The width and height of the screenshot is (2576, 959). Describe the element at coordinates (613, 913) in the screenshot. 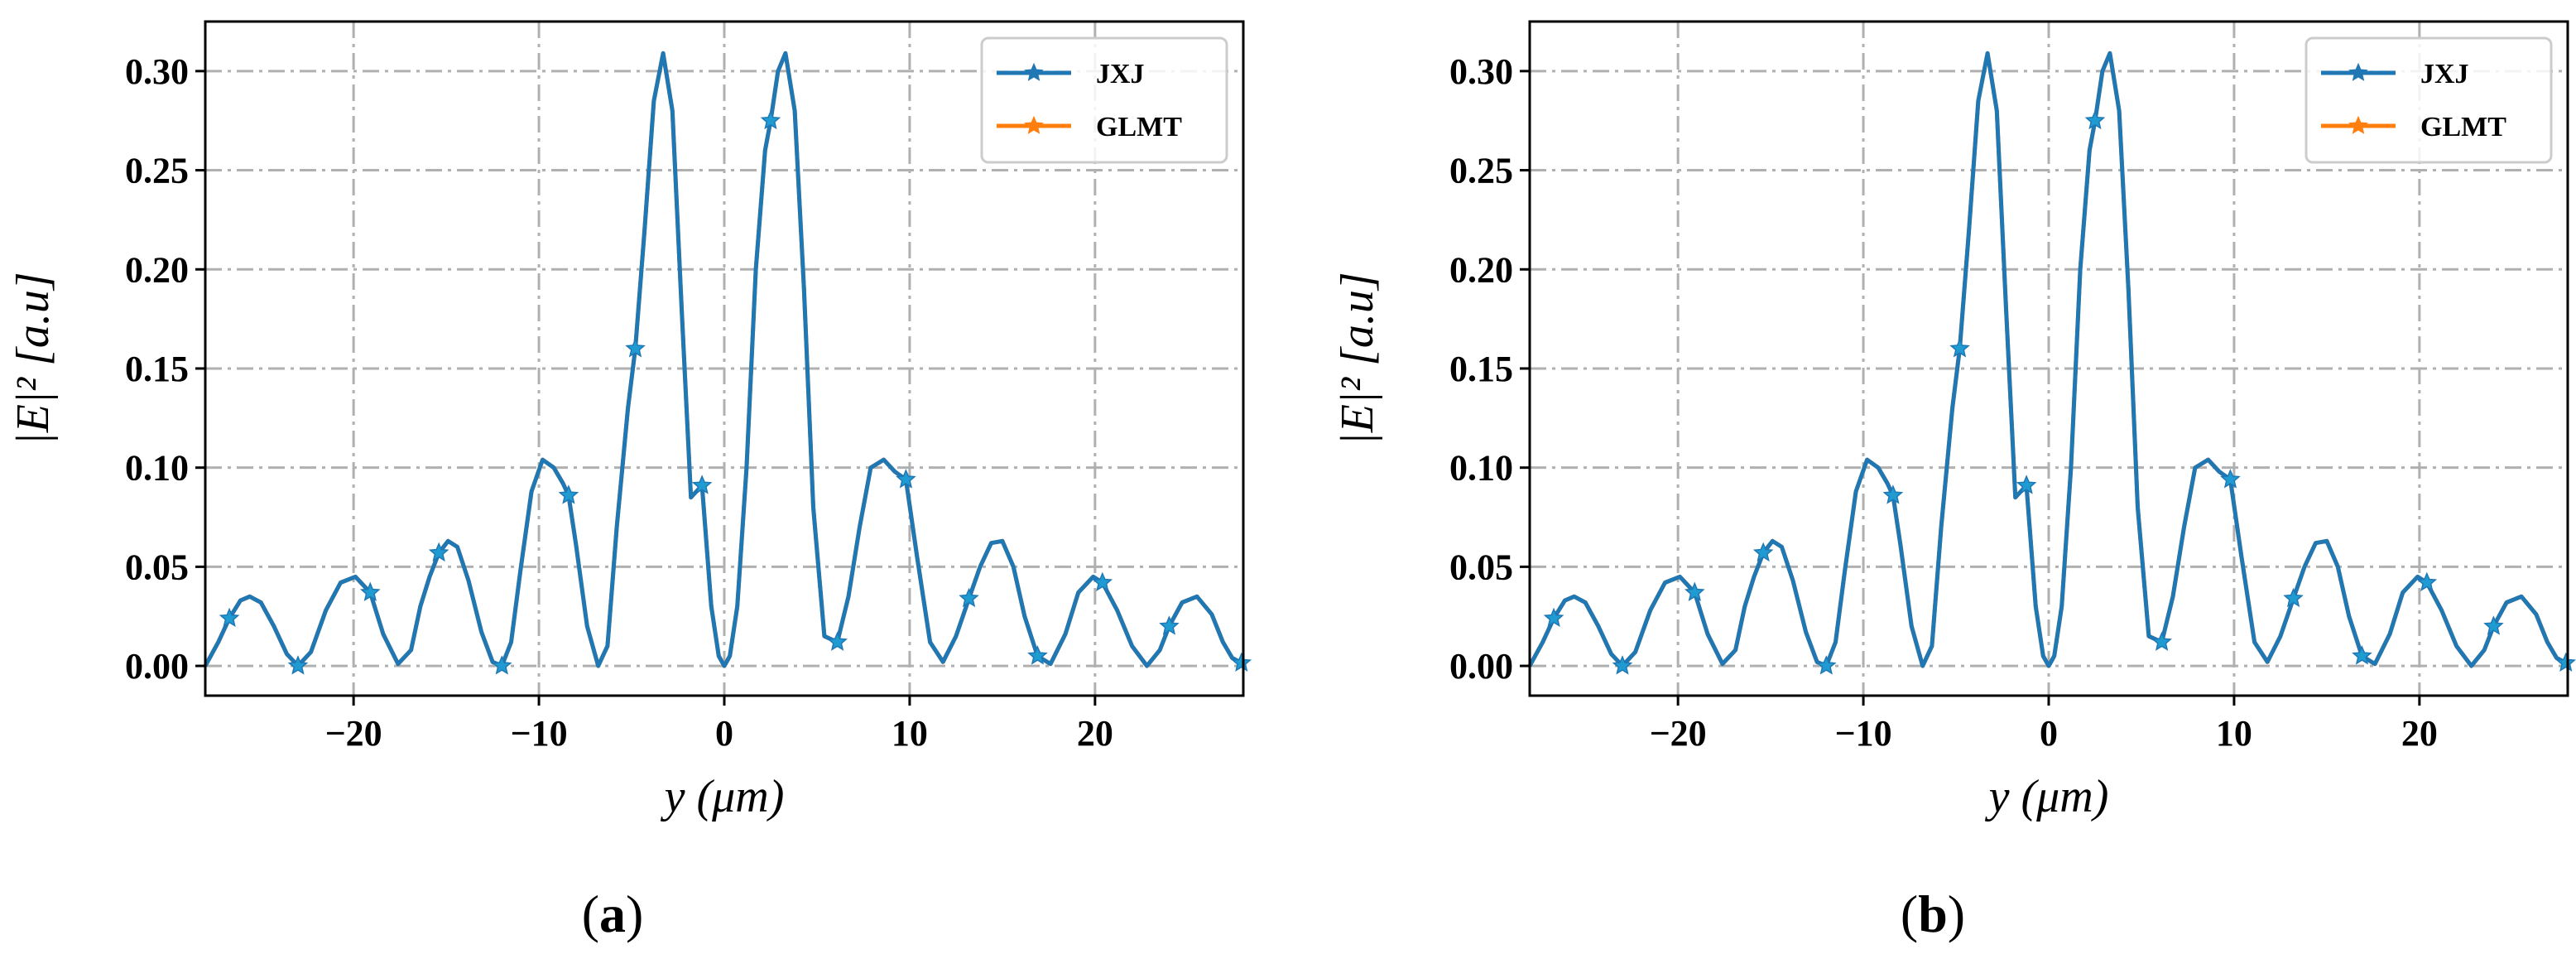

I see `panel-label: (a)` at that location.